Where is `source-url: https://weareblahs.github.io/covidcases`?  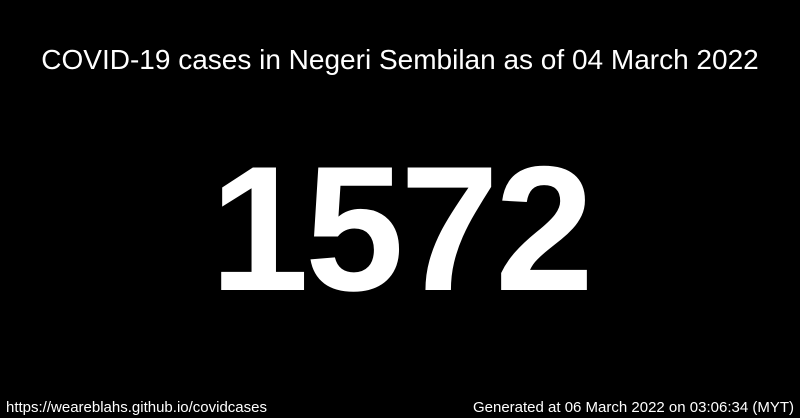
source-url: https://weareblahs.github.io/covidcases is located at coordinates (136, 407).